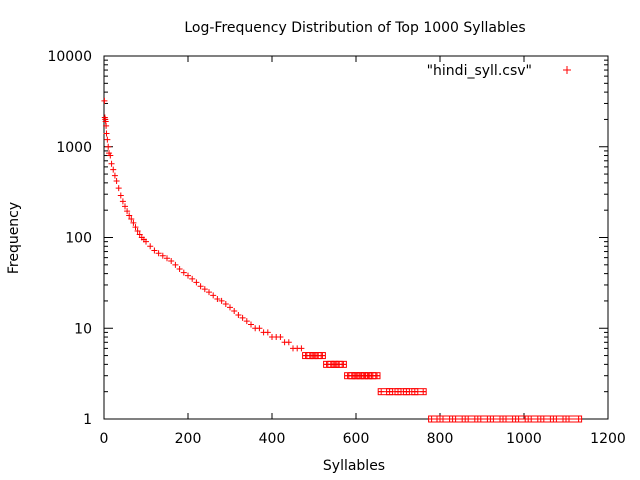 This screenshot has width=640, height=480. Describe the element at coordinates (479, 71) in the screenshot. I see `legend-label: "hindi_syll.csv"` at that location.